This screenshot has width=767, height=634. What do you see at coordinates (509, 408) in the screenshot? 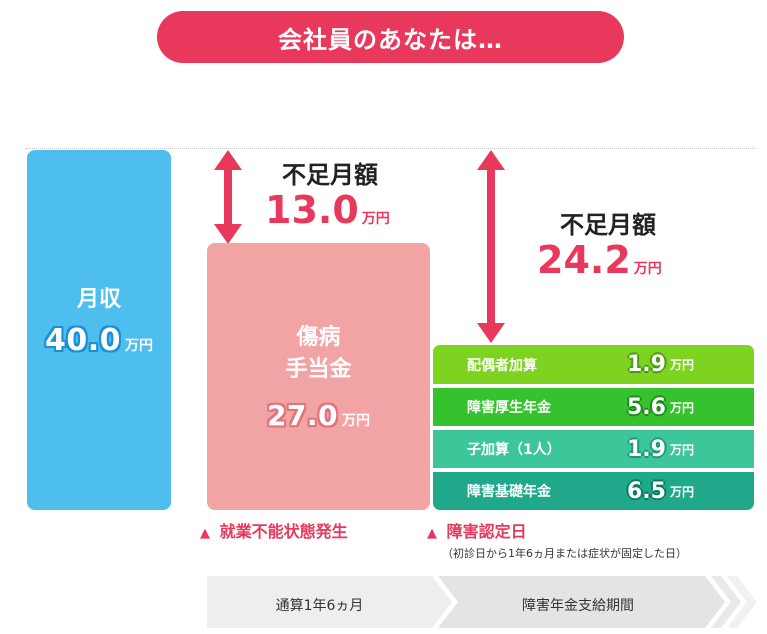
I see `pension-item-name: 障害厚生年金` at bounding box center [509, 408].